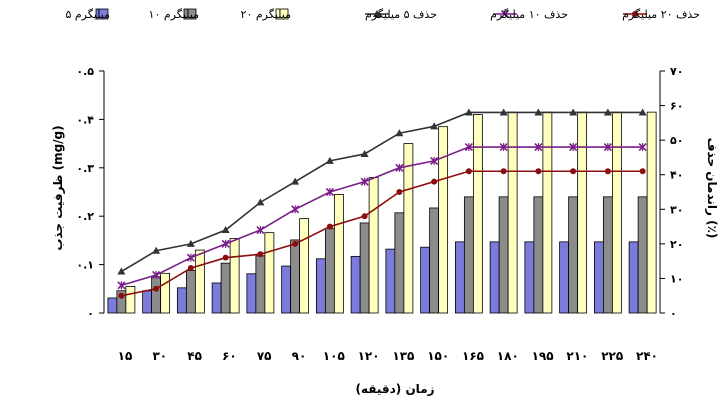 This screenshot has height=401, width=723. What do you see at coordinates (85, 265) in the screenshot?
I see `y-tick-label-1: ۰.۱` at bounding box center [85, 265].